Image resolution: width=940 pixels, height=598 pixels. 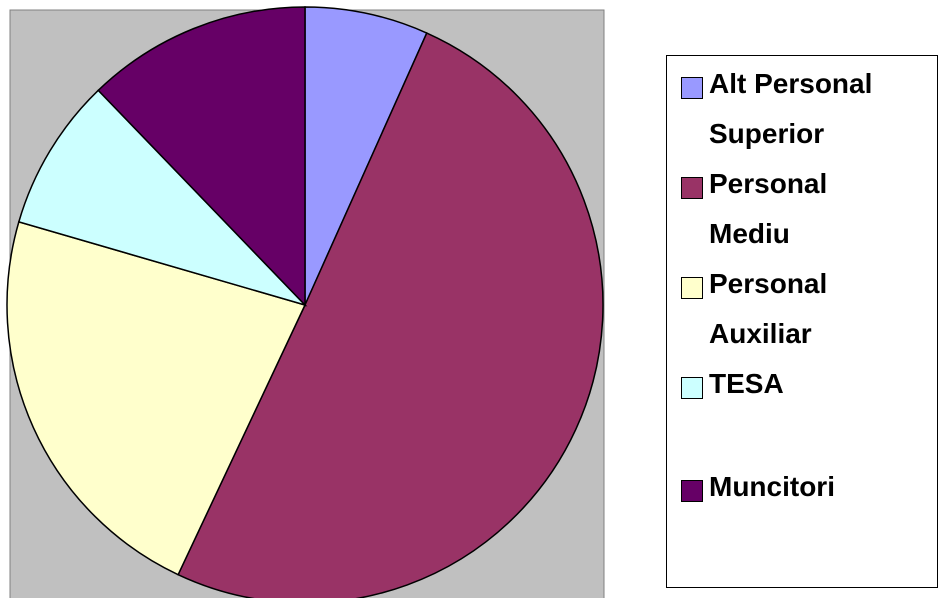 I want to click on legend-item: Muncitori, so click(x=806, y=491).